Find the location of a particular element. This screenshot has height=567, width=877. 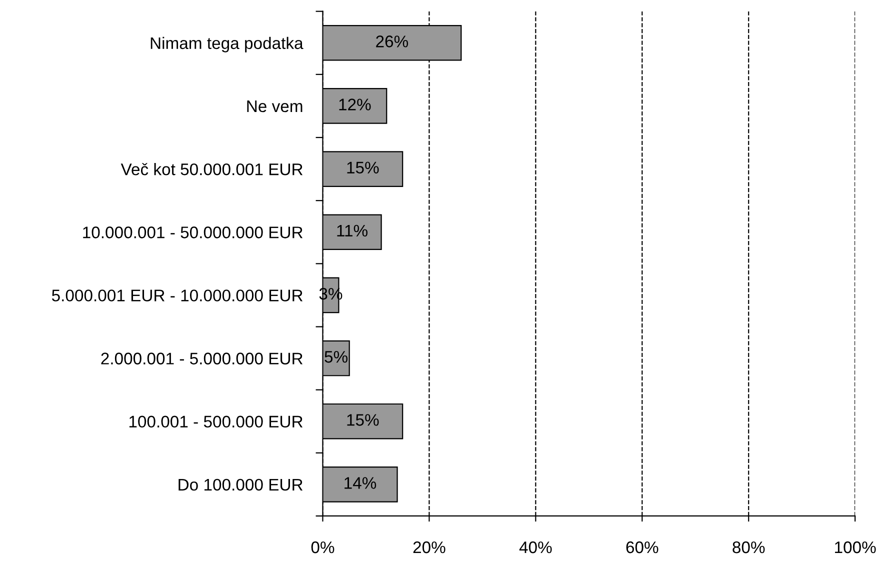

data-label: 12% is located at coordinates (355, 104).